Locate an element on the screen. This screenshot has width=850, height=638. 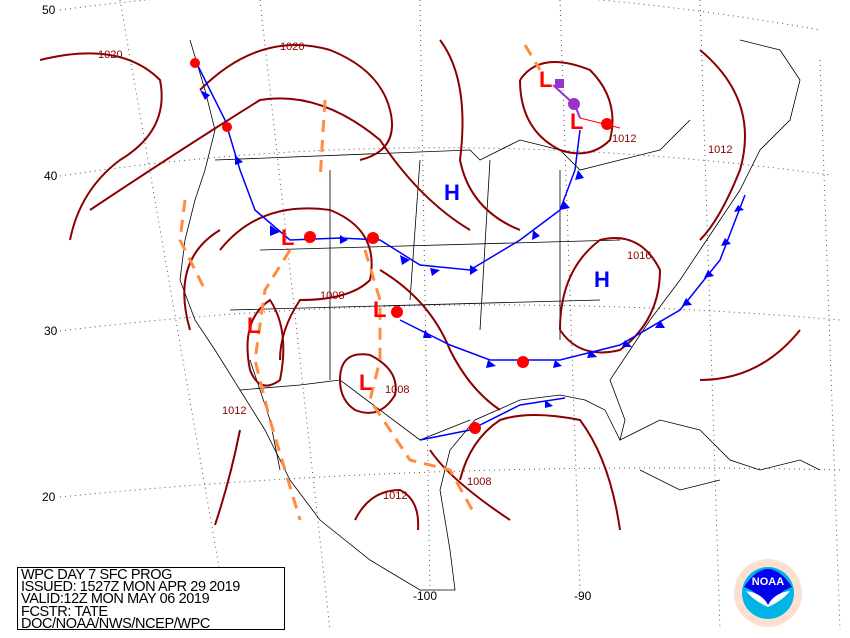
lat-label-40: 40 is located at coordinates (51, 176).